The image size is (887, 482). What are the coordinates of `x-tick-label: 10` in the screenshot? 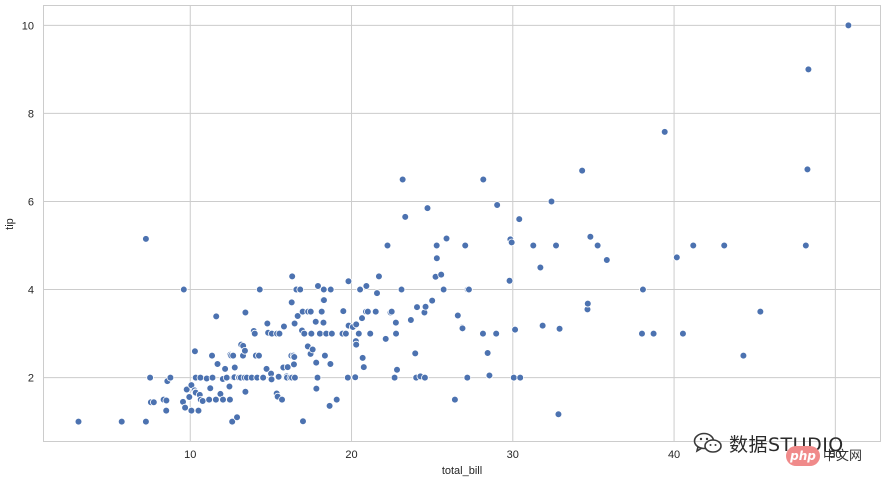 It's located at (190, 455).